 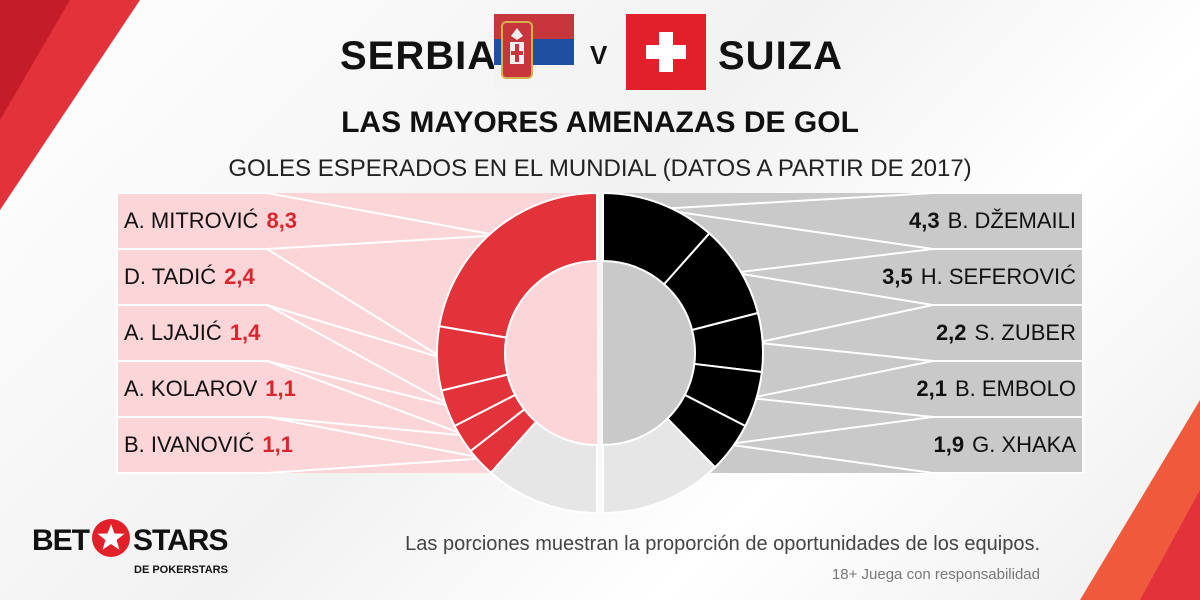 I want to click on switzerland-flag-icon, so click(x=666, y=52).